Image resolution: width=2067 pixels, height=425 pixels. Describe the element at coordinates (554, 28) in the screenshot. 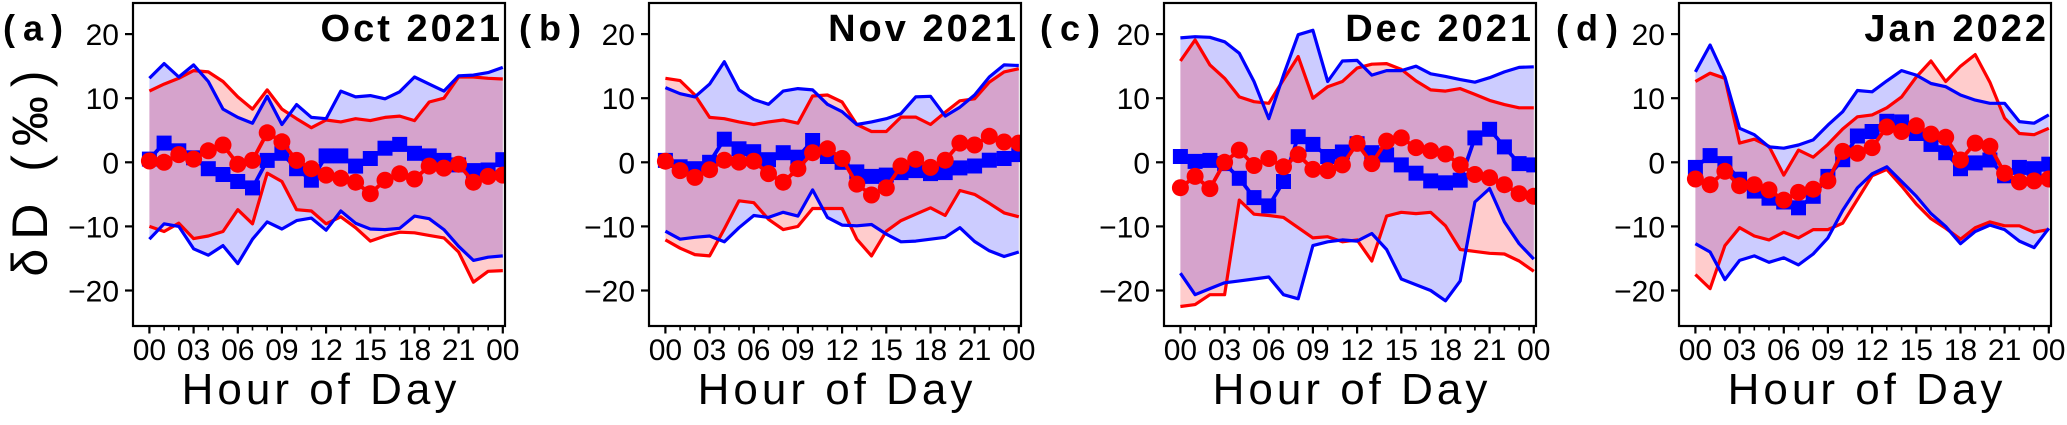

I see `svg-text: (b)` at that location.